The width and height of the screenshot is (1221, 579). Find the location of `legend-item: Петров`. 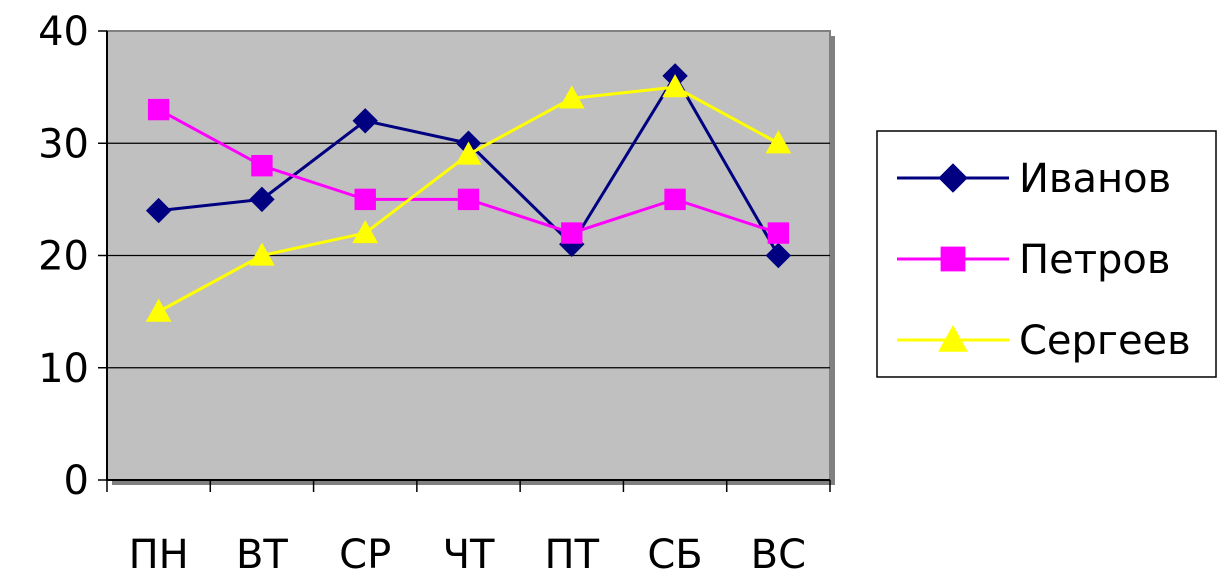

legend-item: Петров is located at coordinates (1033, 260).